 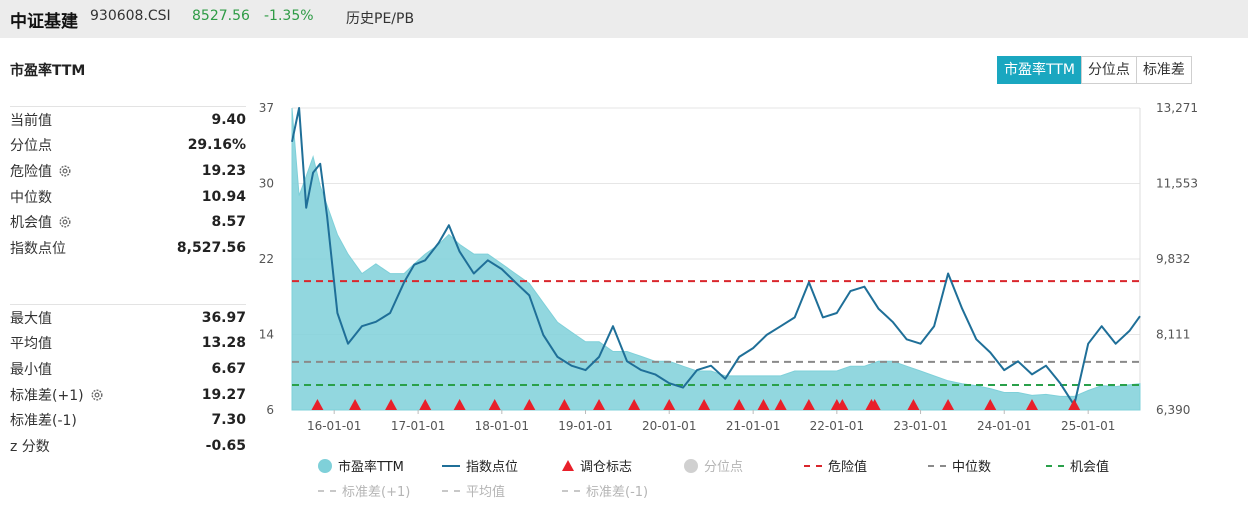 I want to click on y-left-tick-label: 37, so click(x=266, y=108).